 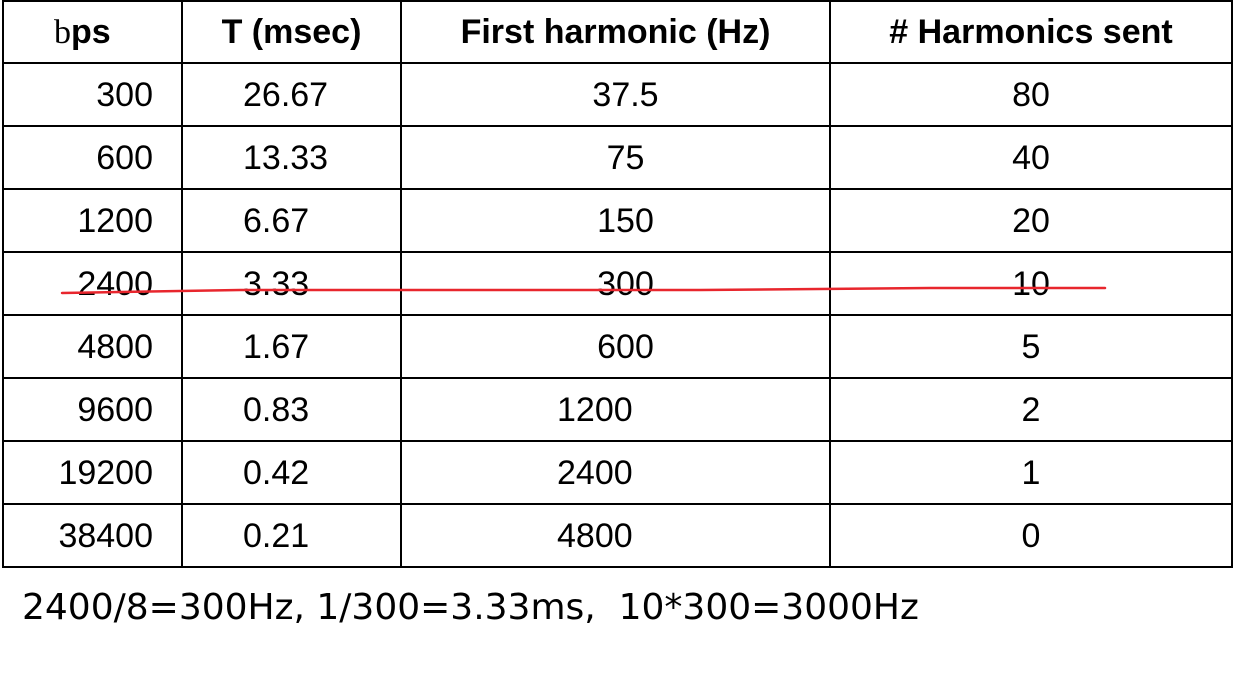 I want to click on cell-bps: 2400, so click(x=92, y=283).